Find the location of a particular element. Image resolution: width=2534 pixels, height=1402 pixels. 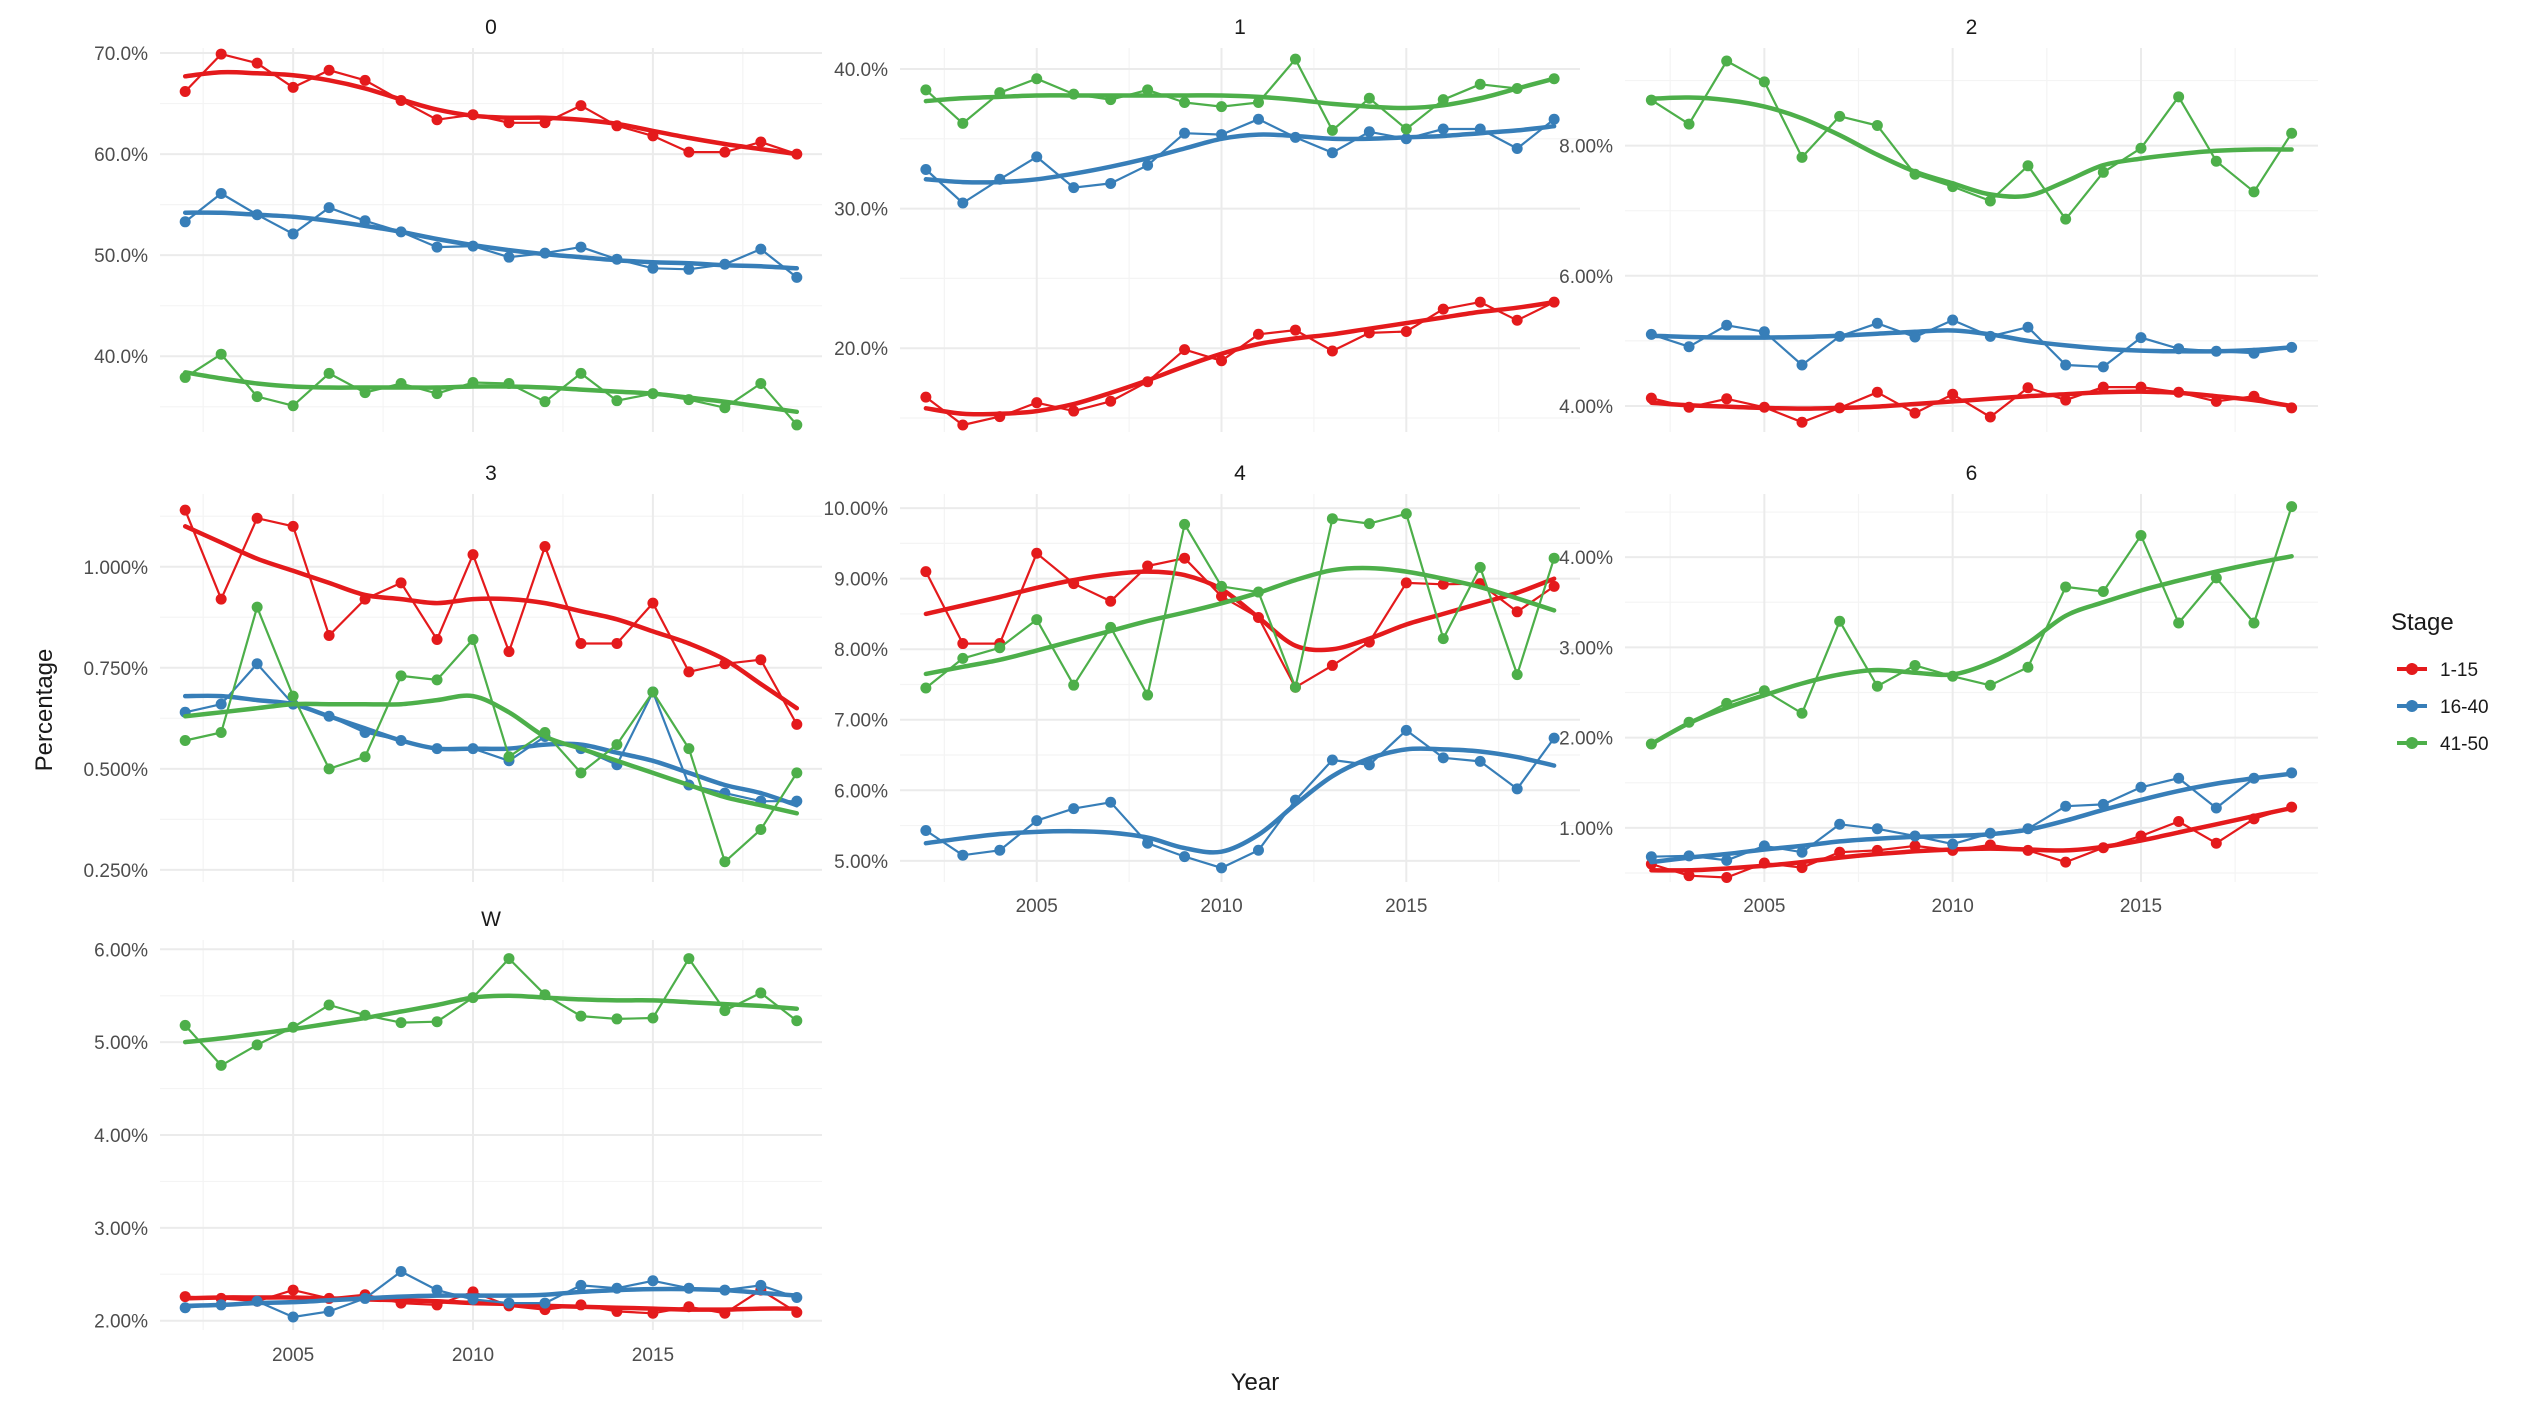

x-tick-label: 2010 is located at coordinates (473, 1355).